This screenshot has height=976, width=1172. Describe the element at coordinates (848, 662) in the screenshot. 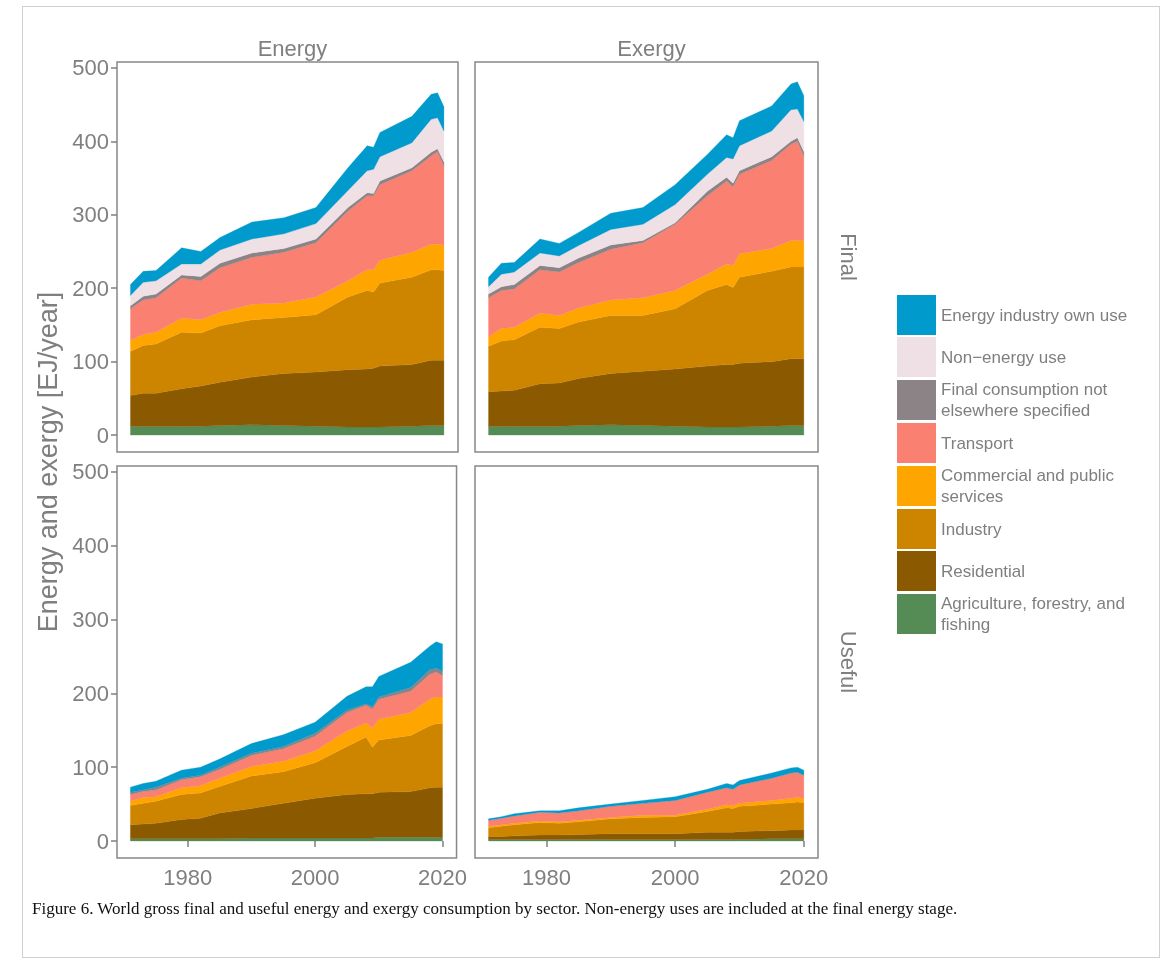

I see `text: Useful` at that location.